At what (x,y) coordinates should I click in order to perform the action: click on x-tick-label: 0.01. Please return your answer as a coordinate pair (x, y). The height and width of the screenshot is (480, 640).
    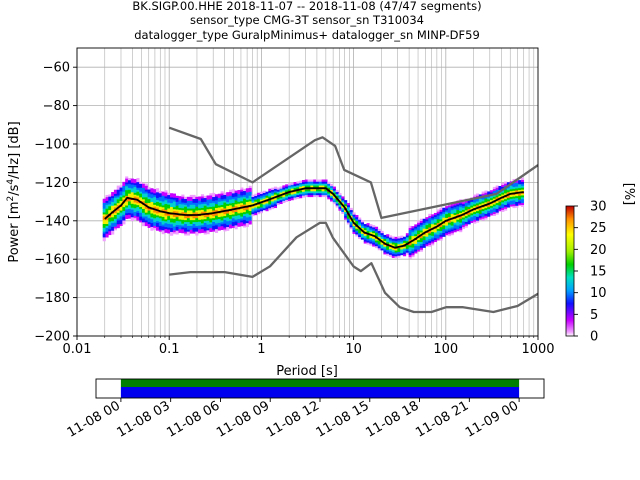
    Looking at the image, I should click on (77, 349).